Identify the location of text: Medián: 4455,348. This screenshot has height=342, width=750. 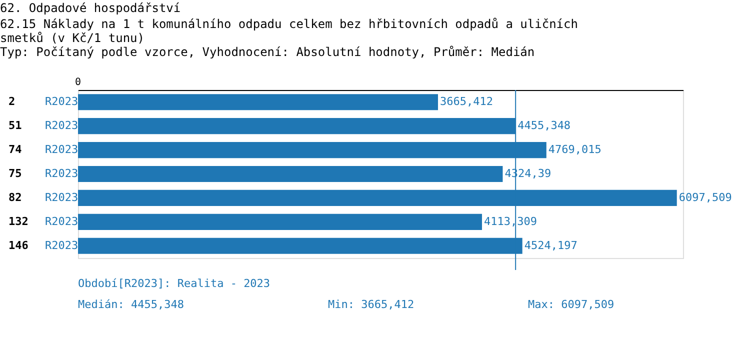
(131, 304).